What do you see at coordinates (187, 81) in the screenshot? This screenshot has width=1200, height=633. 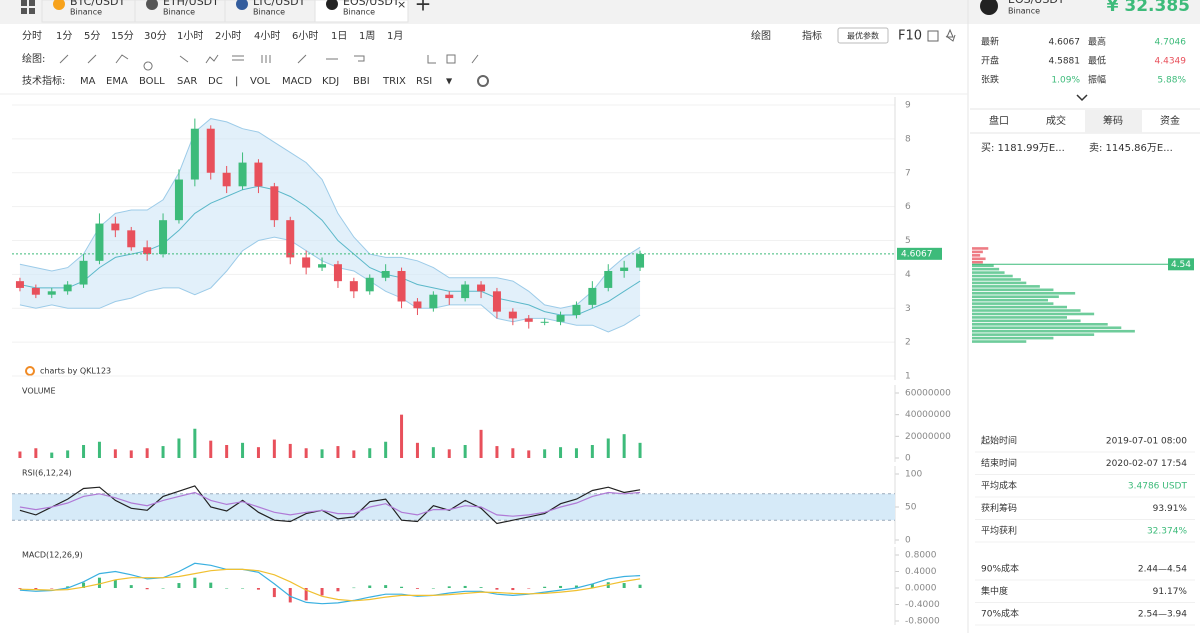 I see `indicator: SAR` at bounding box center [187, 81].